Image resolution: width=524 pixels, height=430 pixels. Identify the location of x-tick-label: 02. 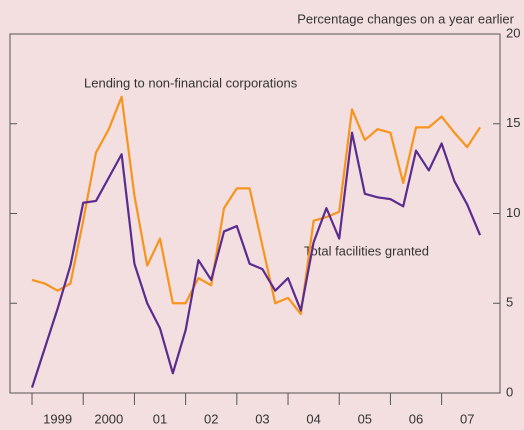
(211, 418).